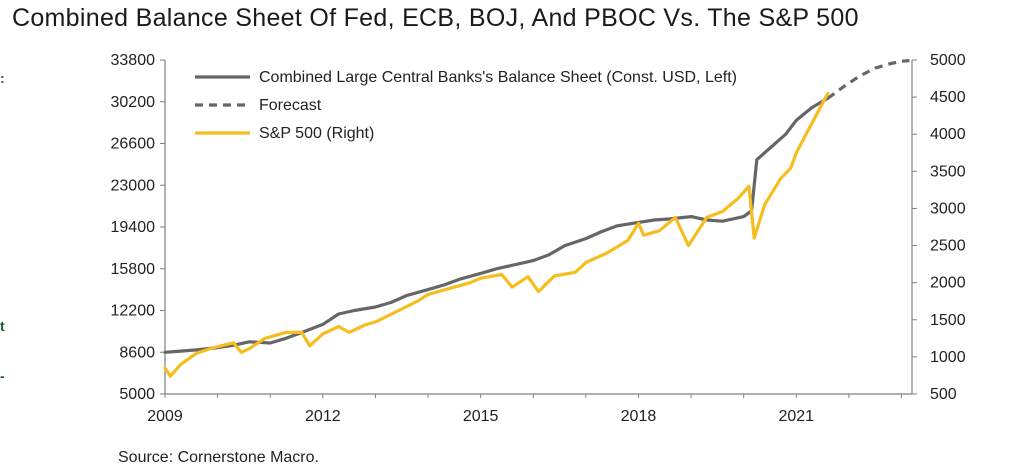 Image resolution: width=1024 pixels, height=470 pixels. Describe the element at coordinates (133, 185) in the screenshot. I see `left-tick-label: 23000` at that location.